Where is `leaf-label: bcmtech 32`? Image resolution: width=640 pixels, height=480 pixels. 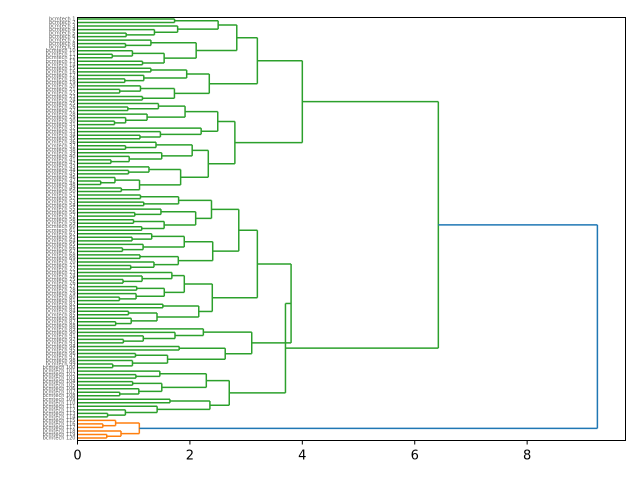
leaf-label: bcmtech 32 is located at coordinates (61, 129).